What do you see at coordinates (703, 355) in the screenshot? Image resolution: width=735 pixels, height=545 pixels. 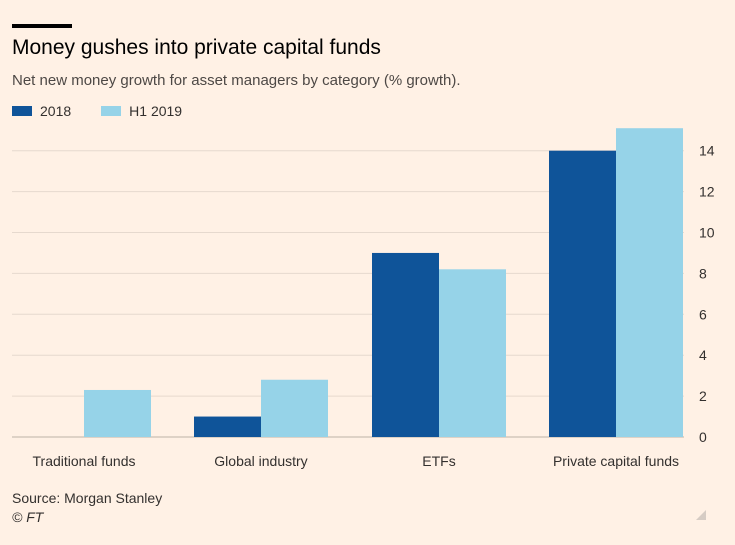 I see `y-tick-label-4: 4` at bounding box center [703, 355].